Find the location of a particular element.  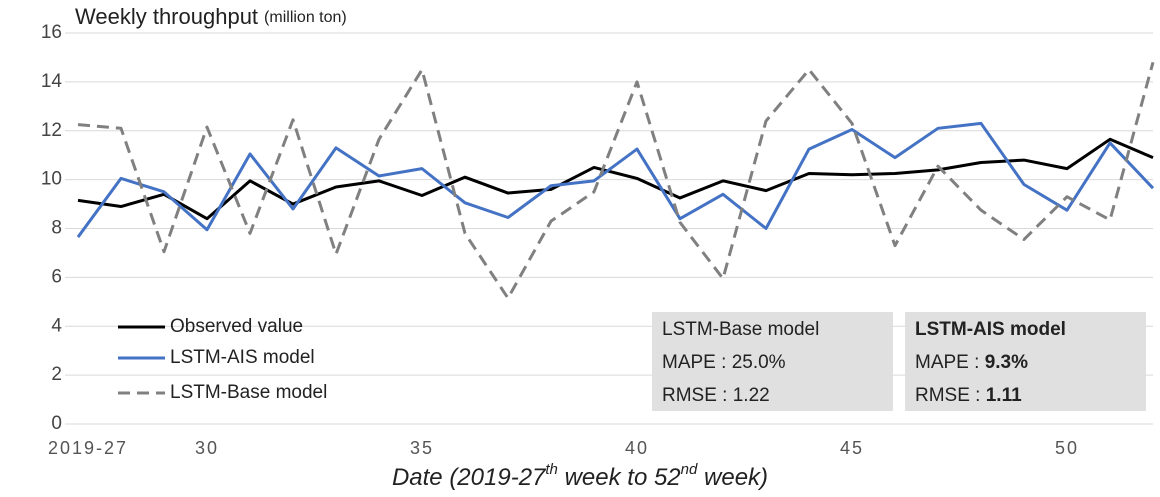

x-tick-label: 45 is located at coordinates (852, 448).